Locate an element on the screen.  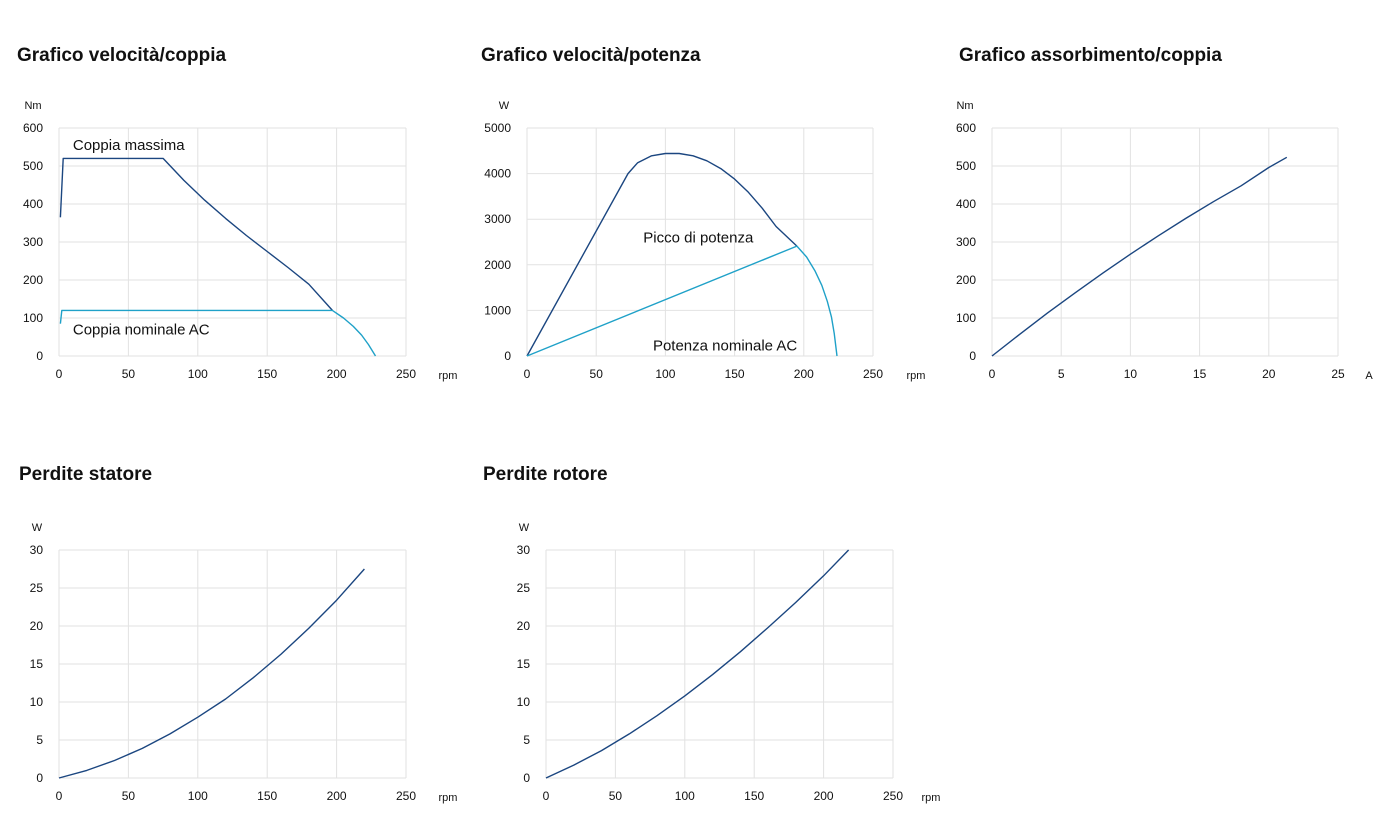
chart-title: Perdite rotore is located at coordinates (545, 474).